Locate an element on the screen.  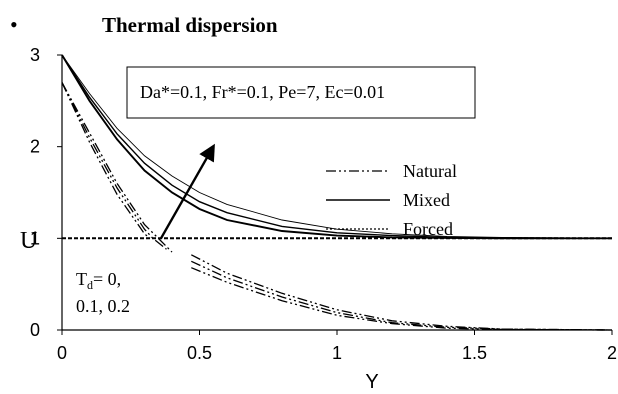
y-tick-label: 3 is located at coordinates (35, 55).